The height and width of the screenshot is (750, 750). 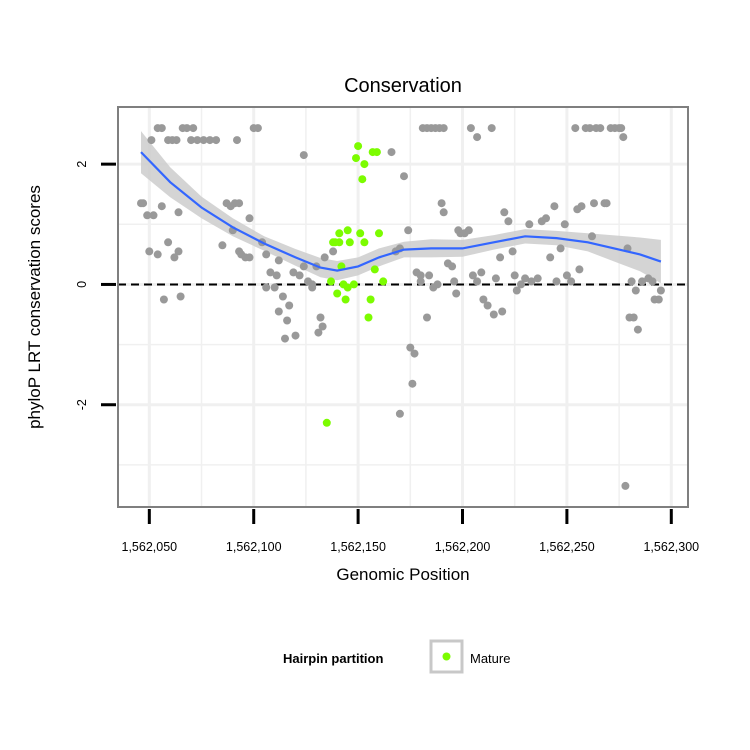 What do you see at coordinates (95, 285) in the screenshot?
I see `y-axis: -2 0 2` at bounding box center [95, 285].